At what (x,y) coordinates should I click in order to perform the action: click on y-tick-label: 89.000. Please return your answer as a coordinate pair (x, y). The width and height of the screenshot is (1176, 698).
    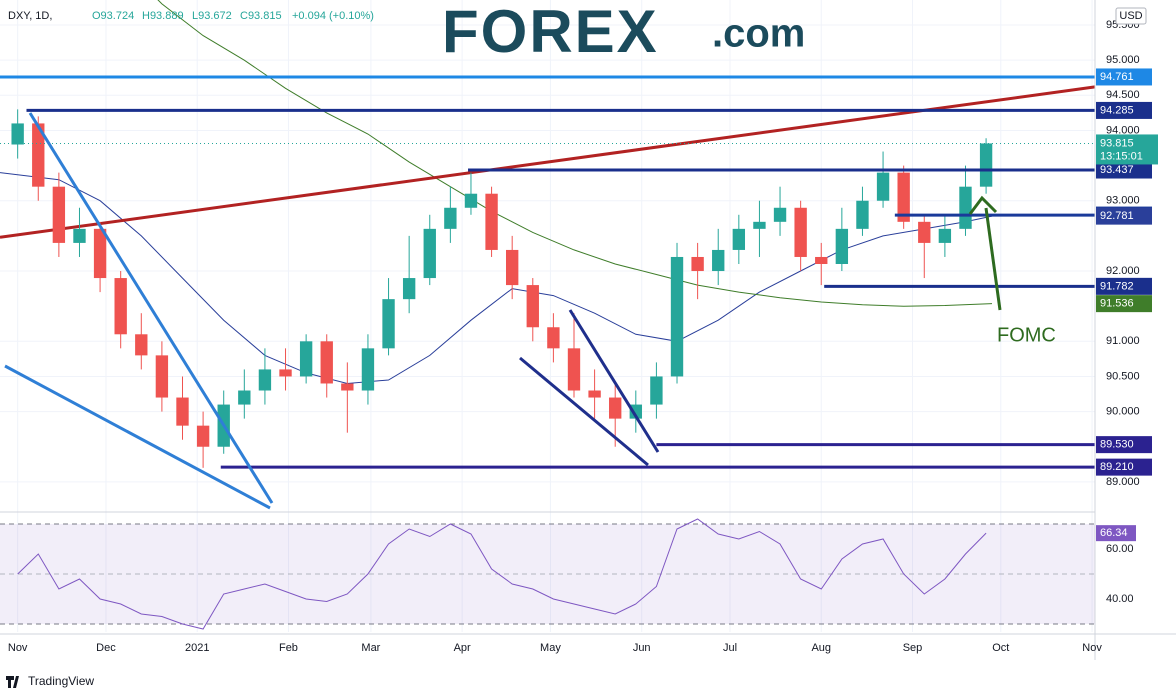
    Looking at the image, I should click on (1123, 482).